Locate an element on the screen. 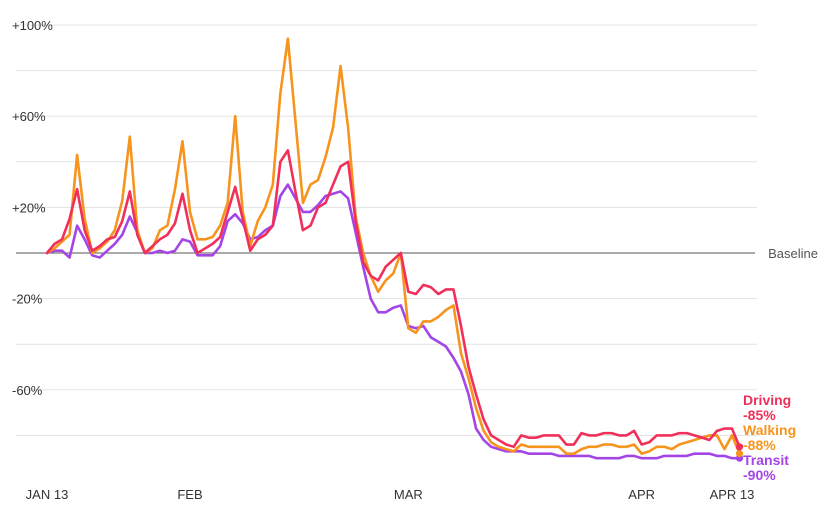 This screenshot has width=826, height=521. end-label-value-driving: -85% is located at coordinates (759, 415).